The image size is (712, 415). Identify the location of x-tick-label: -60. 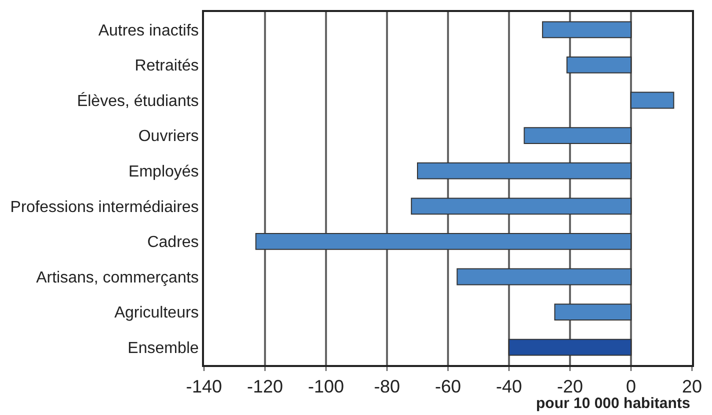
(448, 386).